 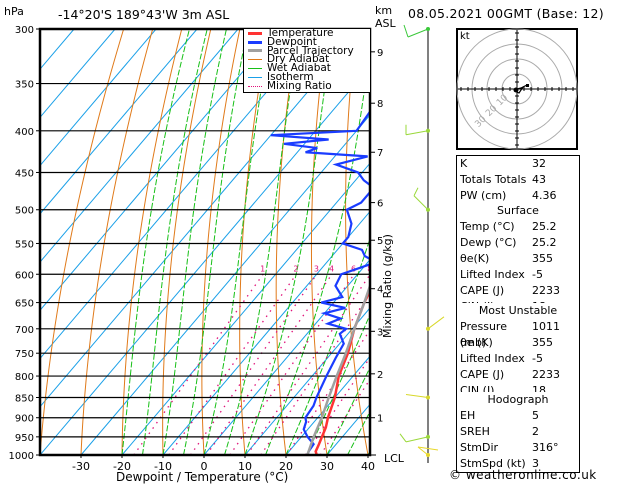 I want to click on y-tick-label: 650, so click(x=24, y=304).